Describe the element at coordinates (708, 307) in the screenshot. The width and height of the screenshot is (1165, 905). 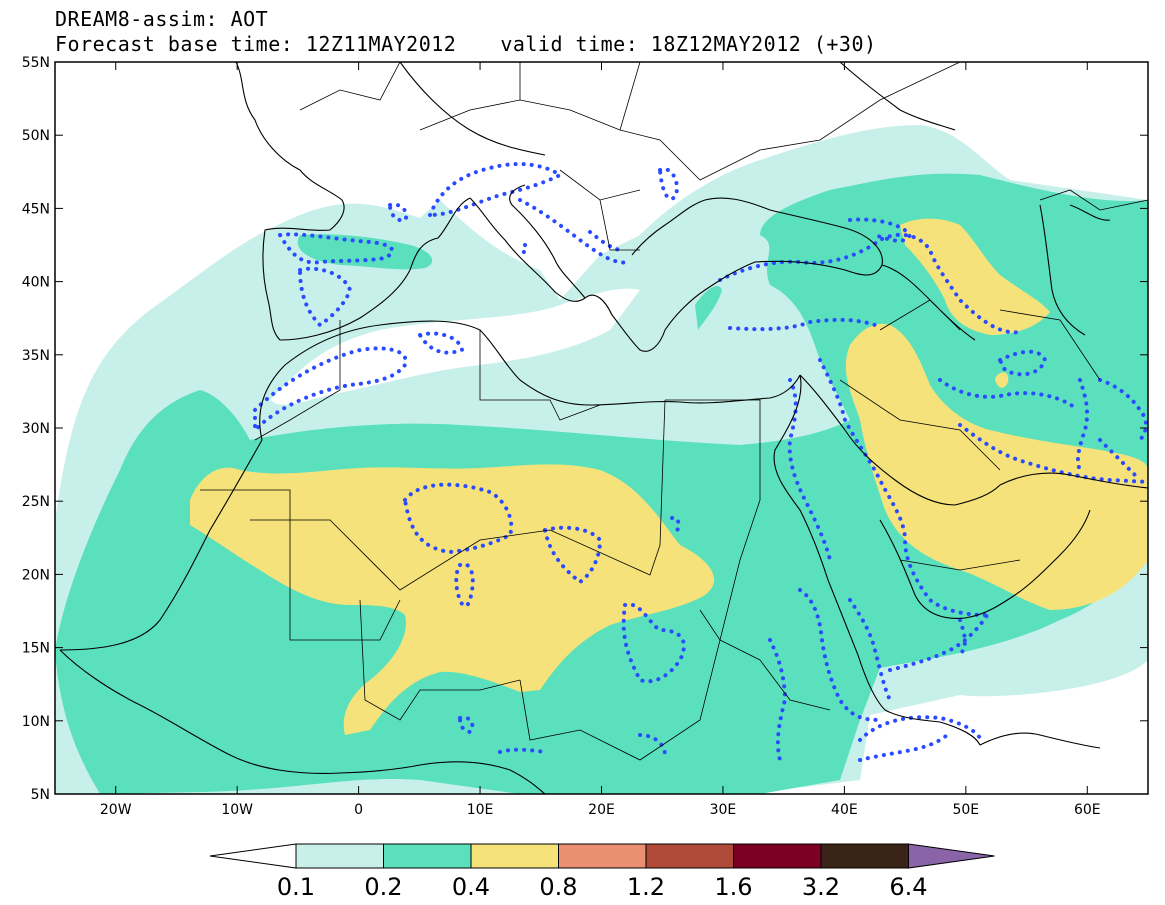
I see `aot-region-0.2` at that location.